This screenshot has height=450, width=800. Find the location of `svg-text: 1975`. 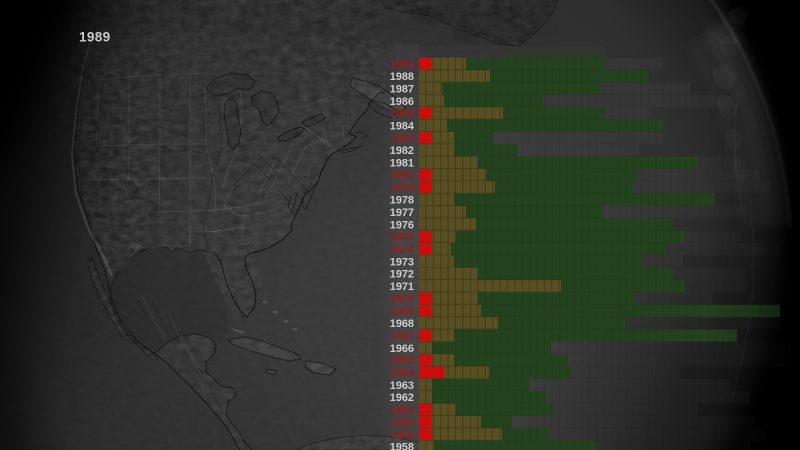

svg-text: 1975 is located at coordinates (402, 238).